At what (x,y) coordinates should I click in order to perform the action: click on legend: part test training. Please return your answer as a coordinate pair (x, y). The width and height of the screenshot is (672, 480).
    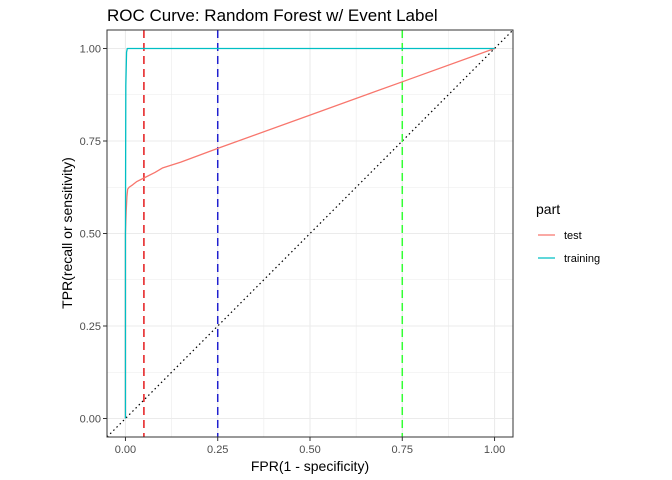
    Looking at the image, I should click on (568, 233).